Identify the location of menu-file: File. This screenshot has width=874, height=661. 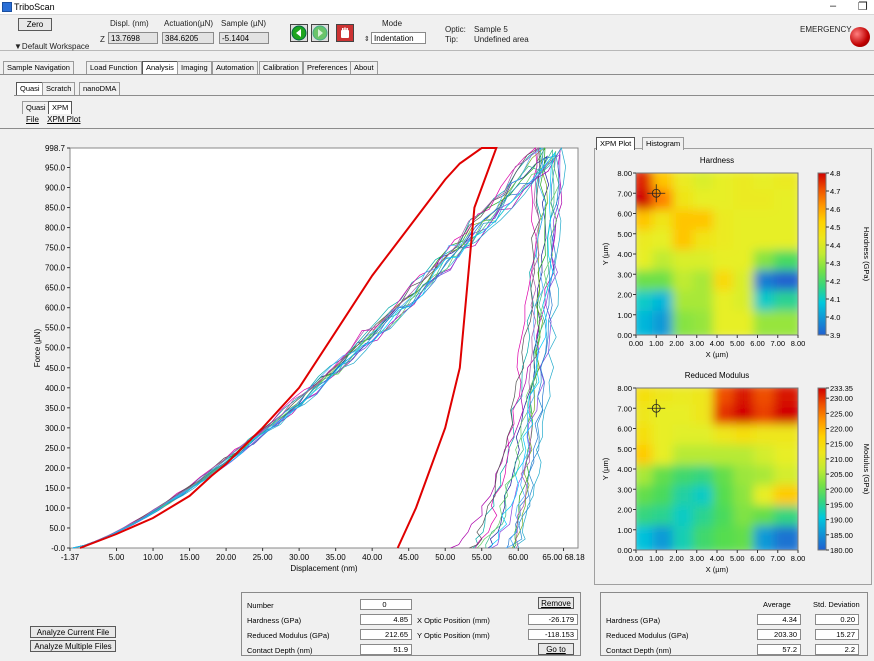
(32, 119).